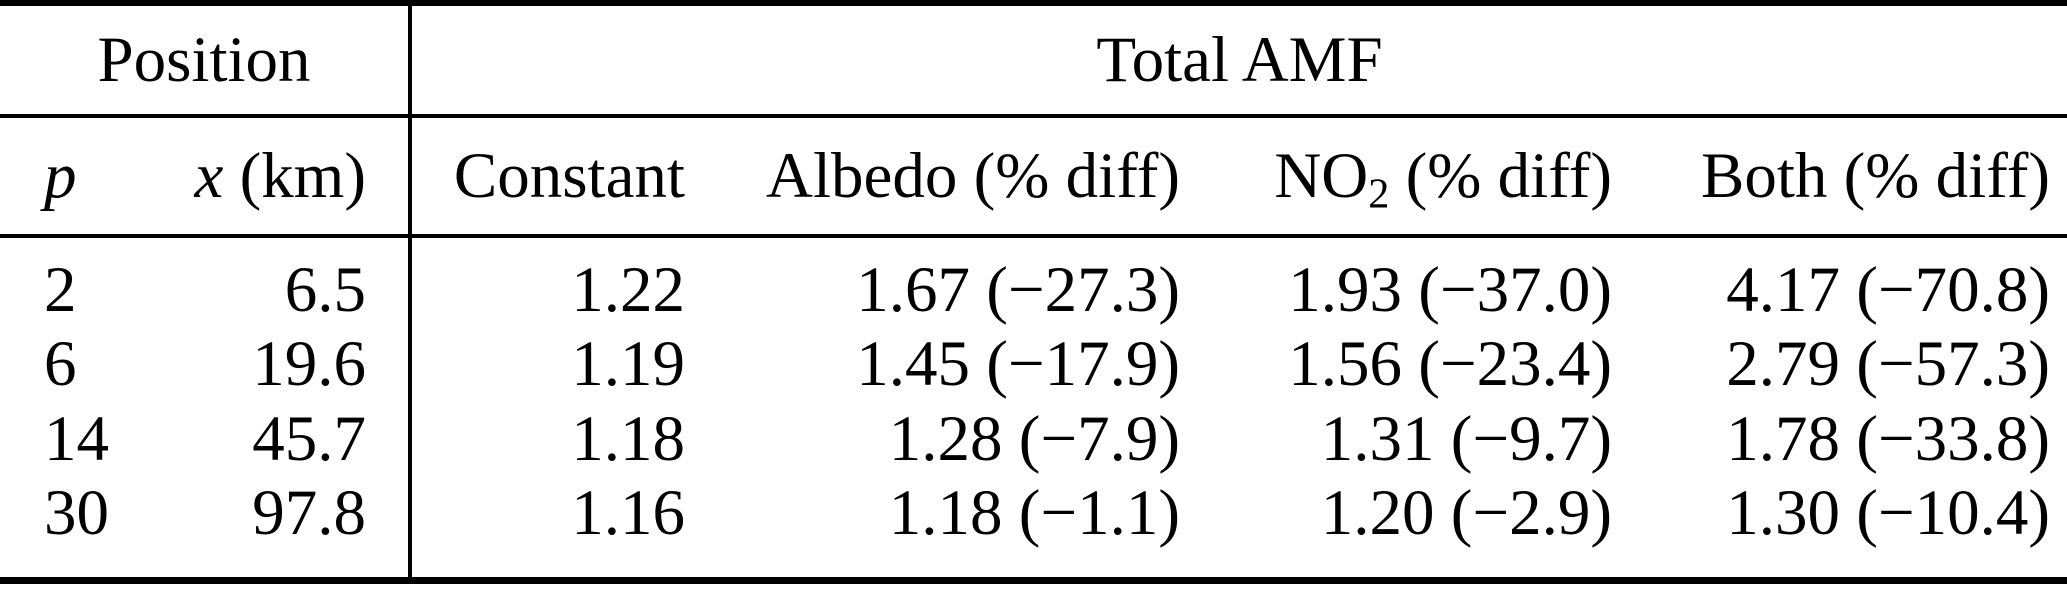  Describe the element at coordinates (1466, 513) in the screenshot. I see `cell-no2: 1.20 (−2.9)` at that location.